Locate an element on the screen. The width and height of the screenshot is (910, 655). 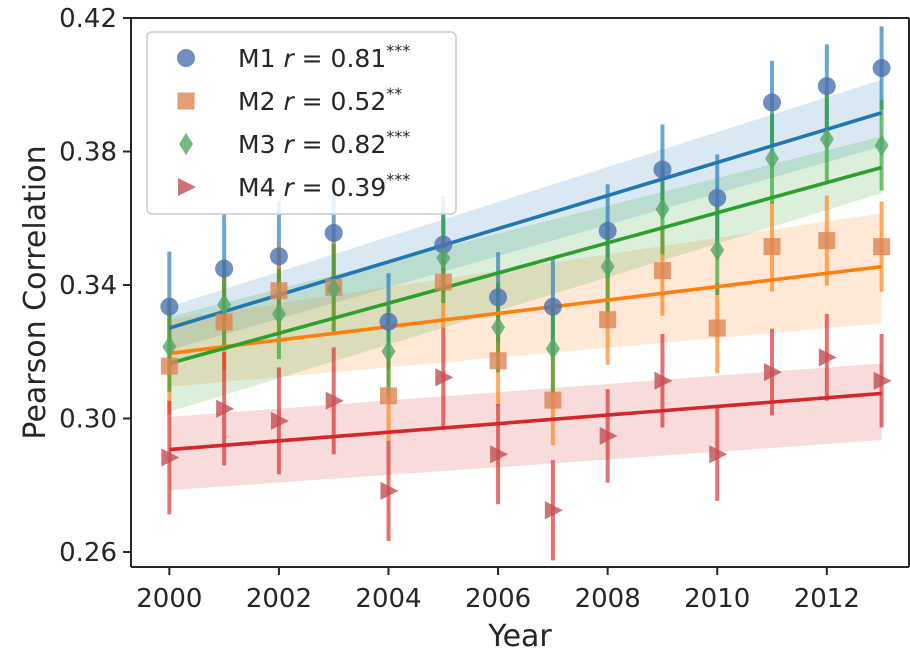
legend-label-m4: M4 r = 0.39*** is located at coordinates (324, 186).